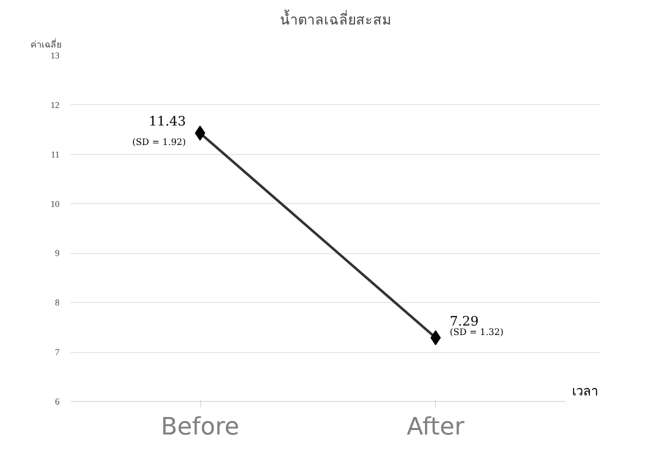  I want to click on data-label: 7.29, so click(464, 322).